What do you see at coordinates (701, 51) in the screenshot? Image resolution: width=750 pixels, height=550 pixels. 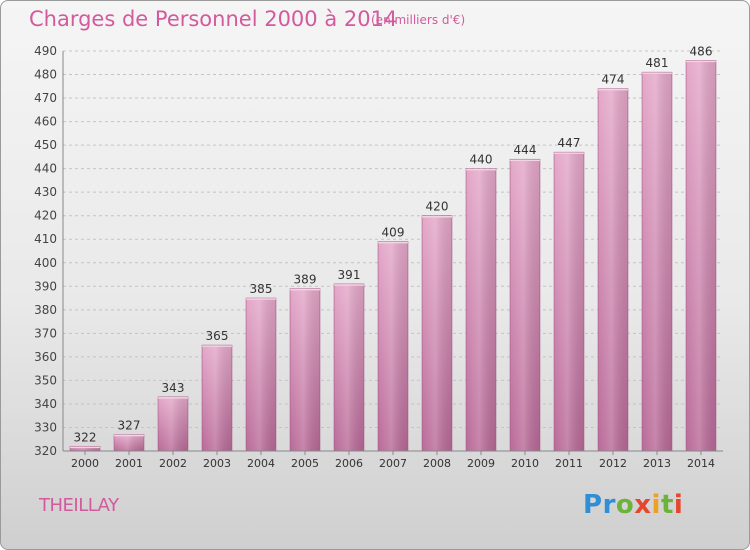 I see `bar-value-label: 486` at bounding box center [701, 51].